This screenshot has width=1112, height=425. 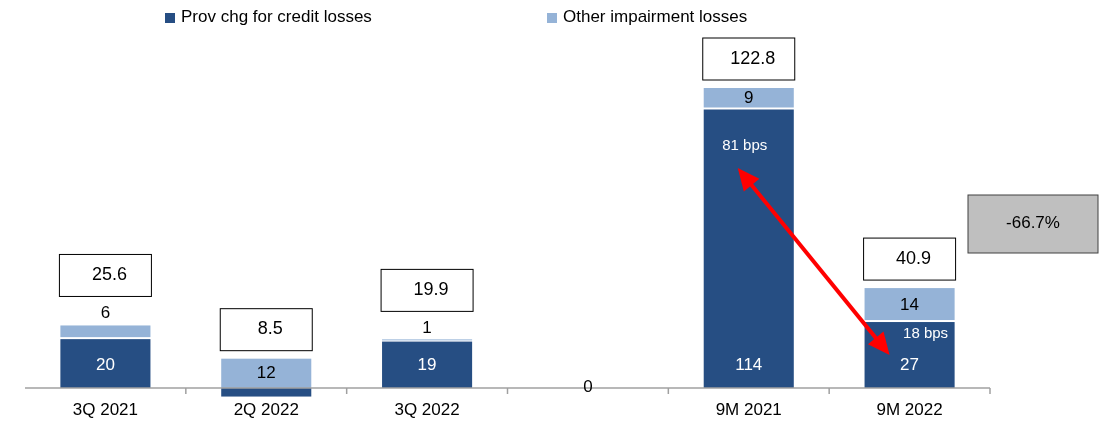 What do you see at coordinates (748, 410) in the screenshot?
I see `x-tick-label: 9M 2021` at bounding box center [748, 410].